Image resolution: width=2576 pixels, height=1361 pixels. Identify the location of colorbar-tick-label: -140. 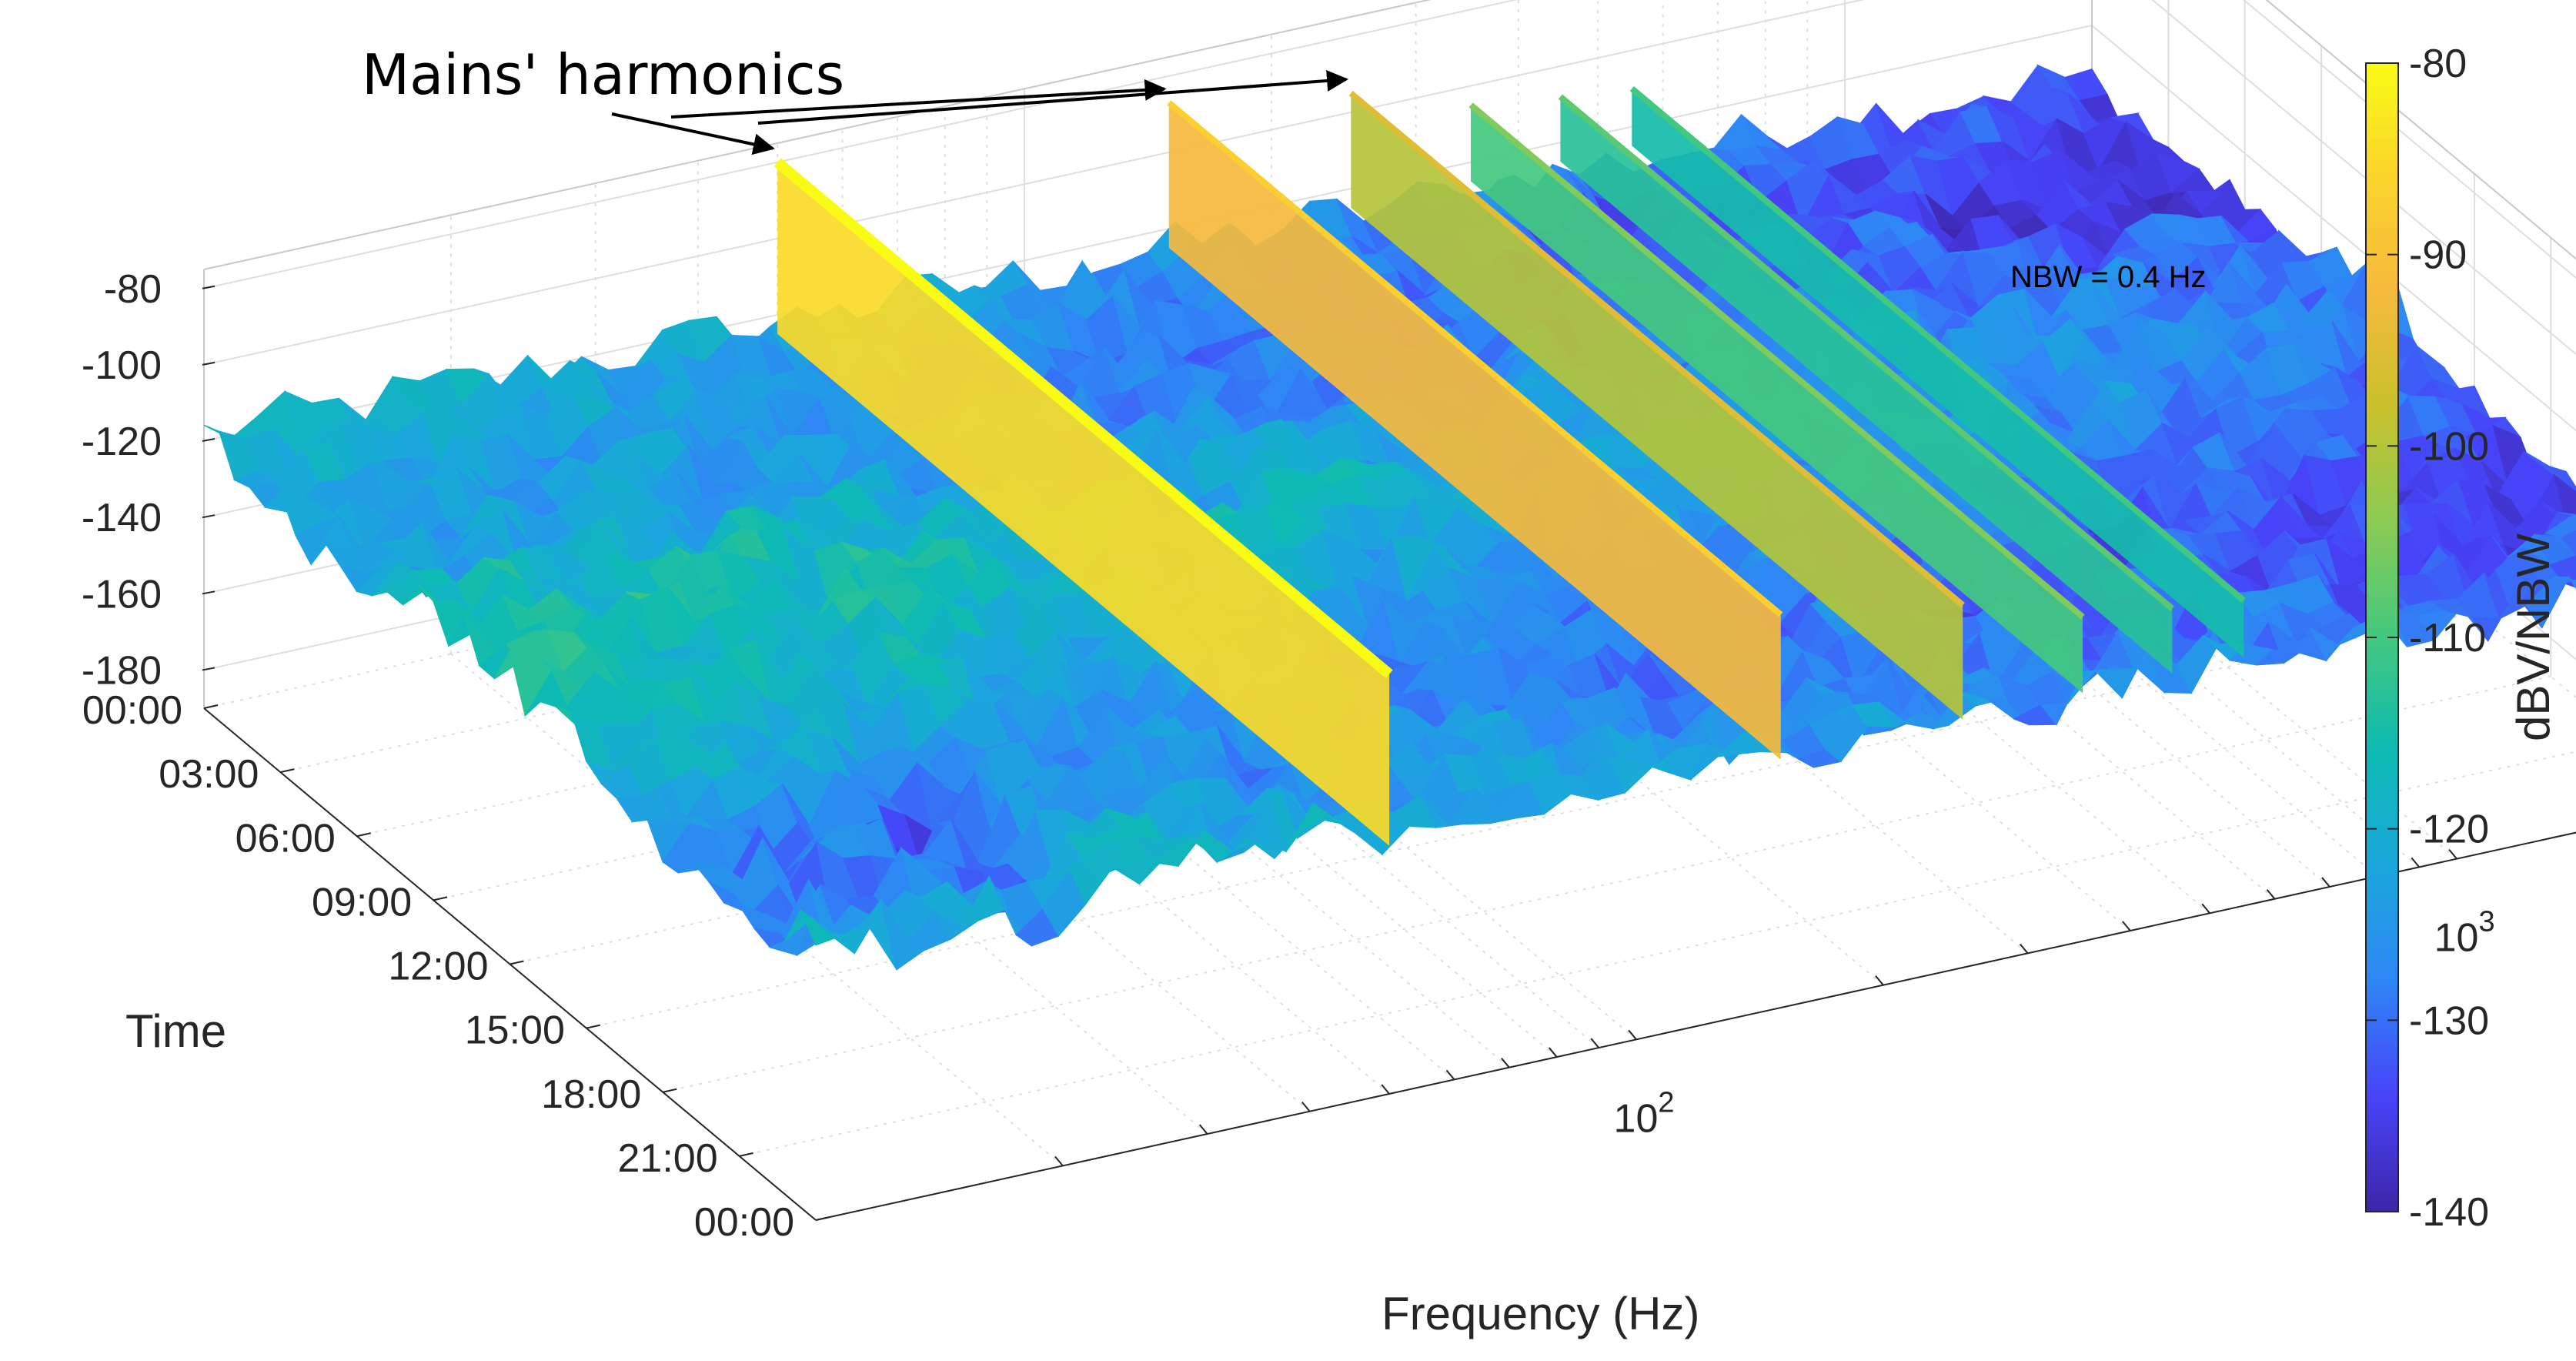
(2449, 1212).